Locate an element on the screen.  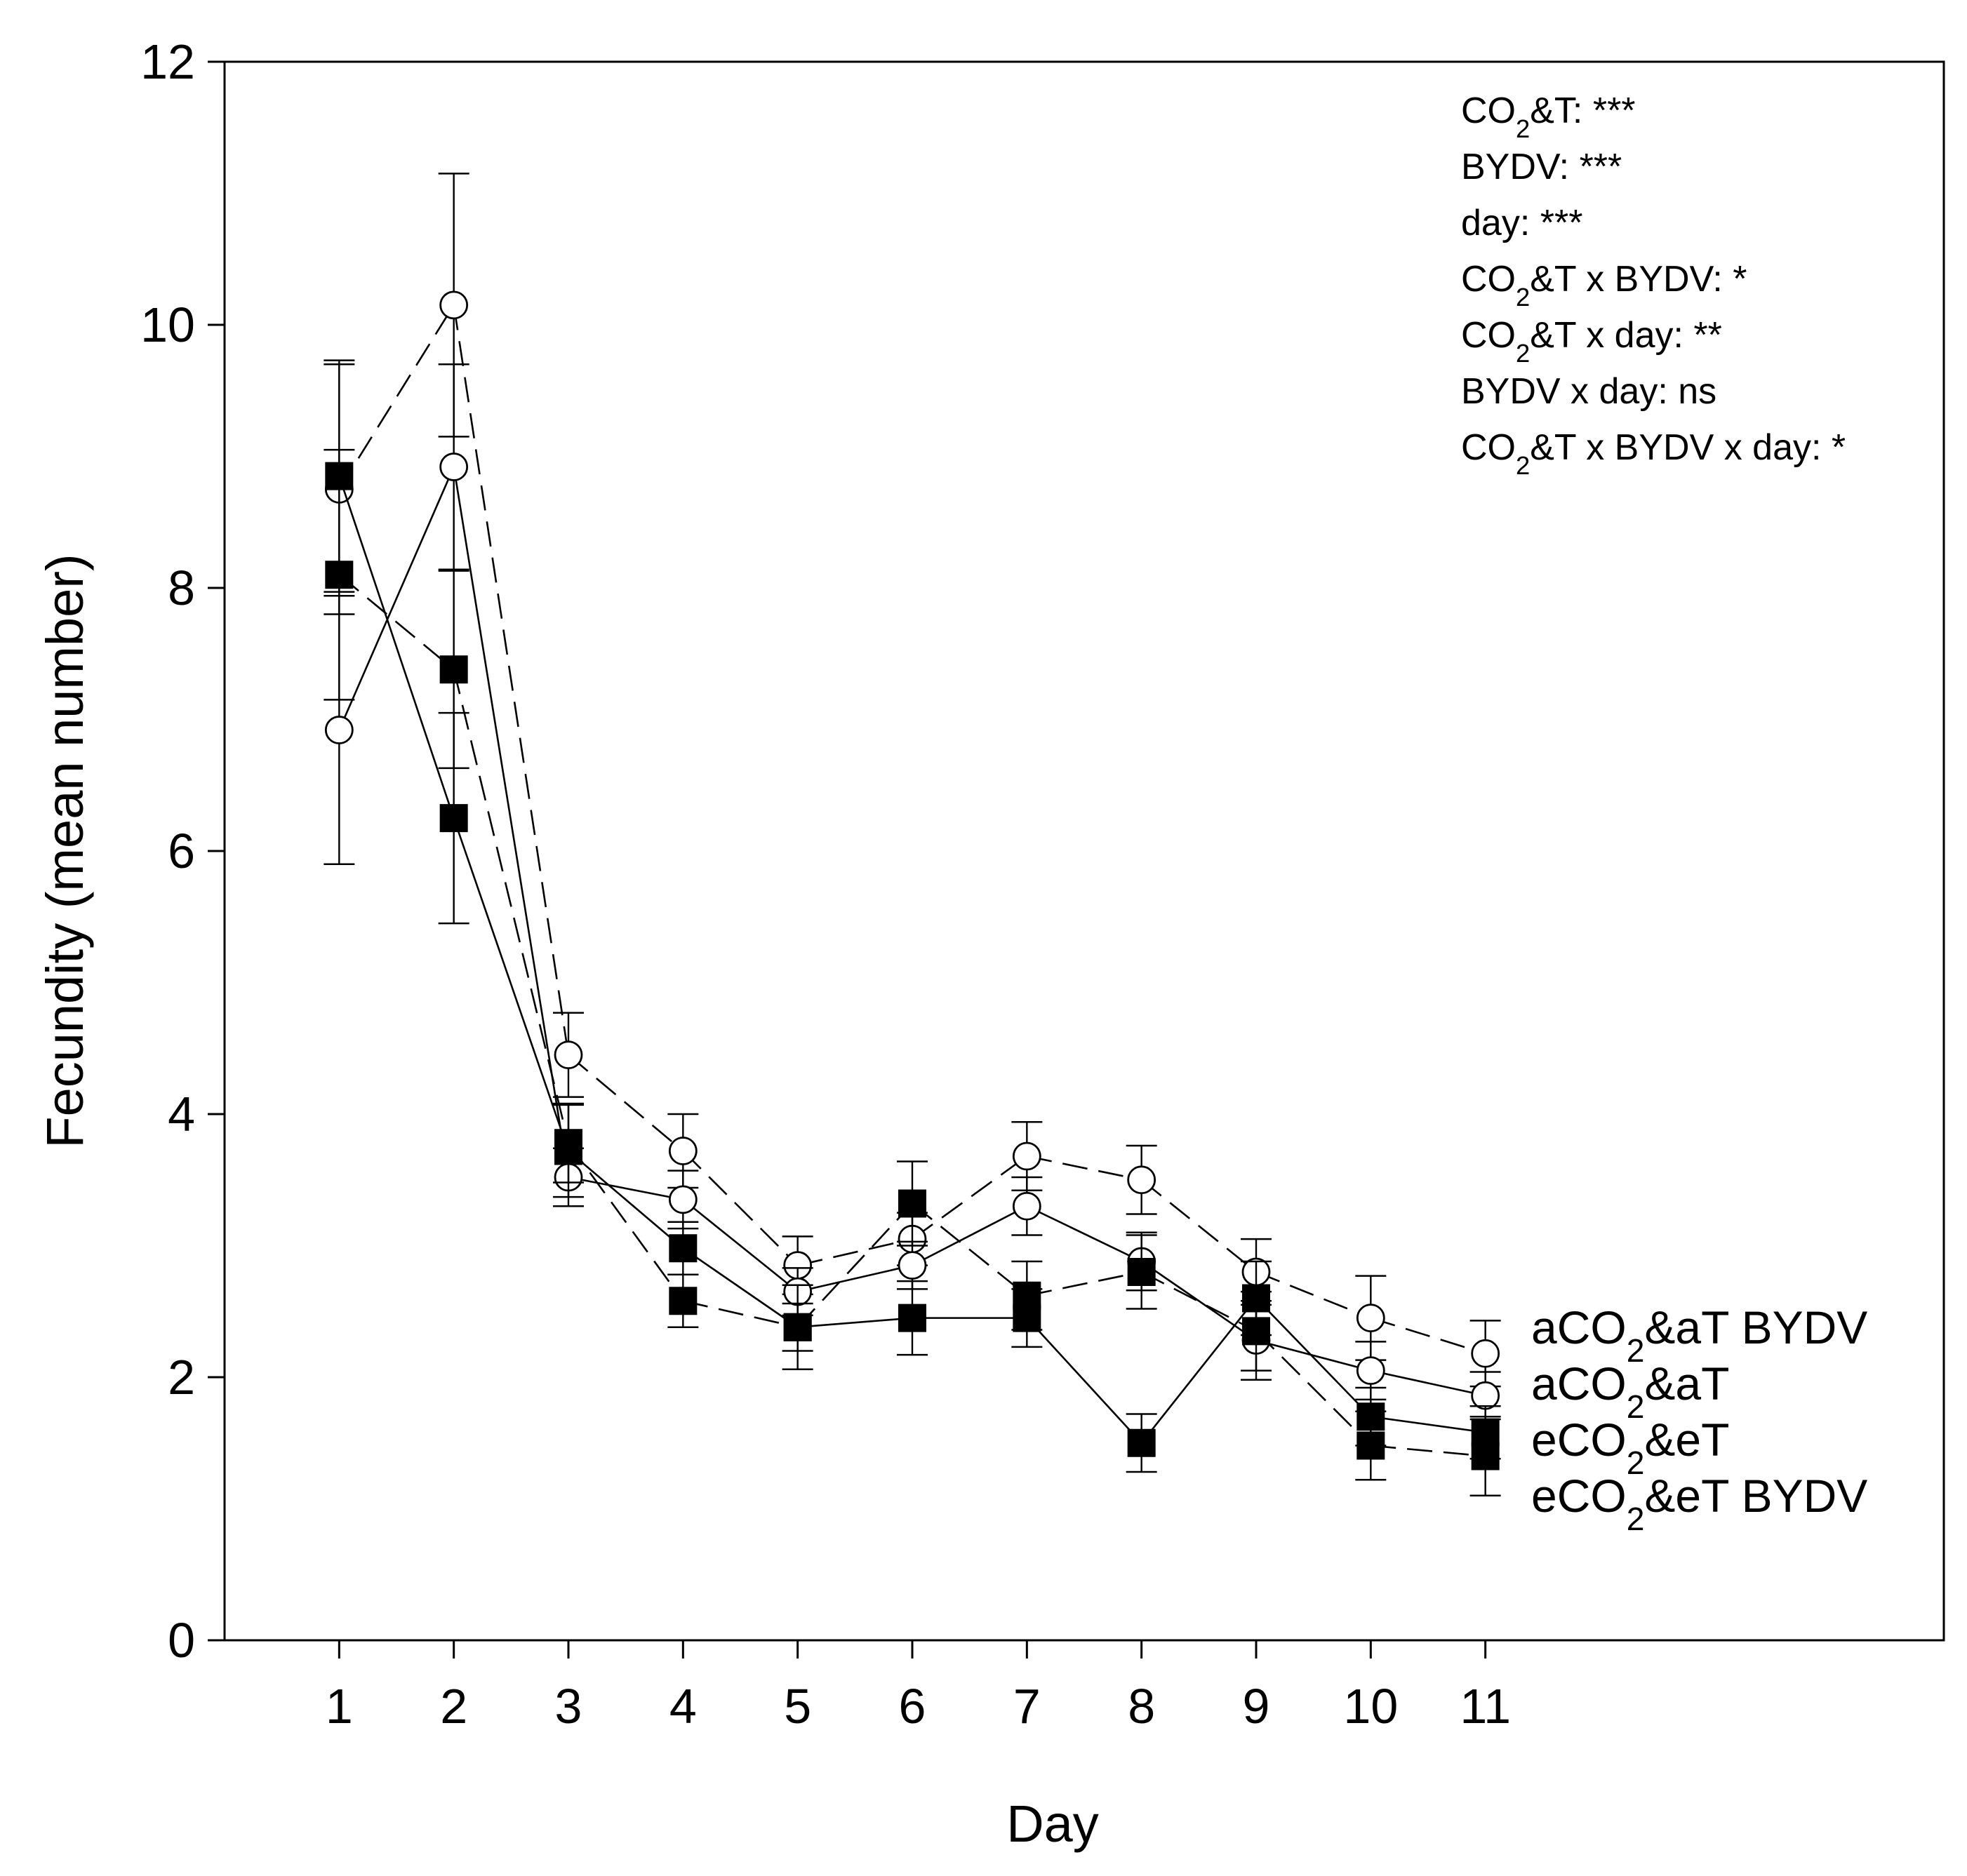
x-axis: 1 2 3 4 5 6 7 8 9 10 11 is located at coordinates (918, 1687).